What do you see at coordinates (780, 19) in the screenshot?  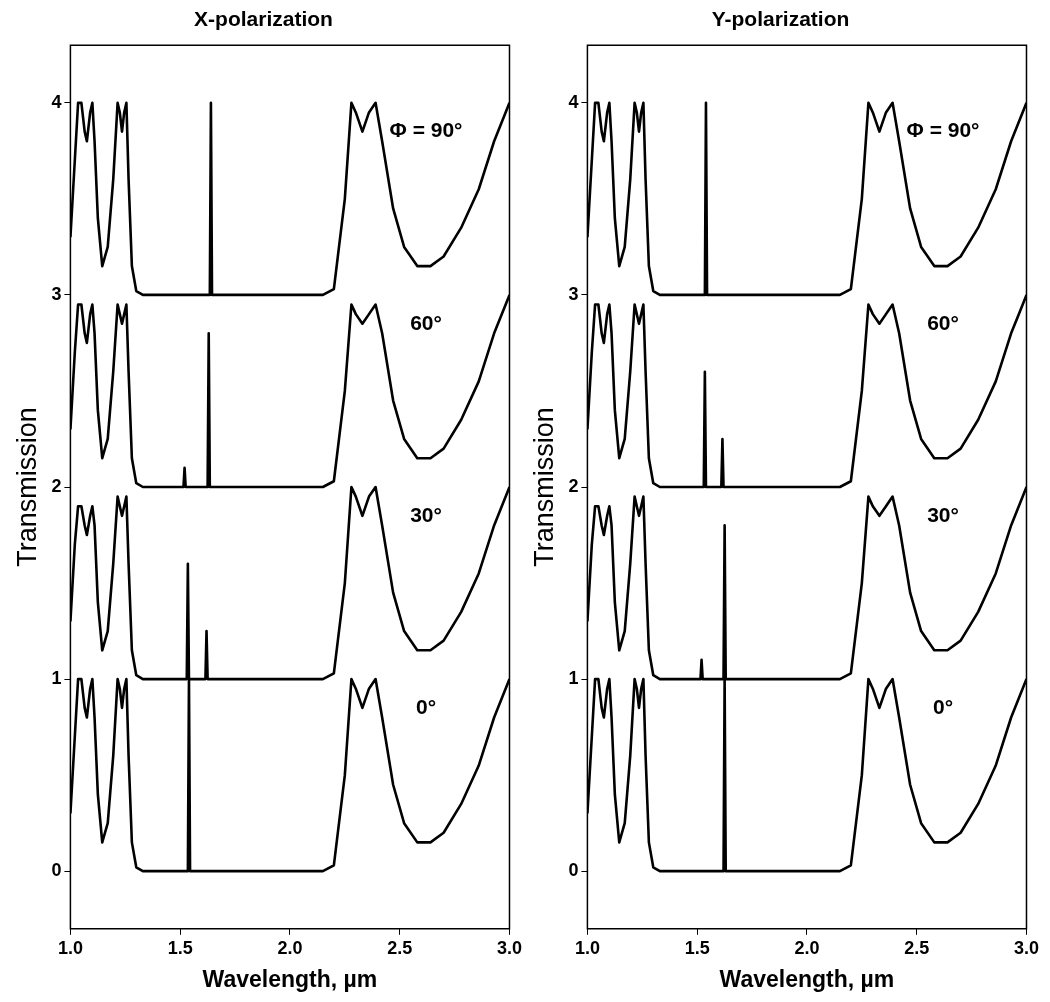 I see `chart-title: Y-polarization` at bounding box center [780, 19].